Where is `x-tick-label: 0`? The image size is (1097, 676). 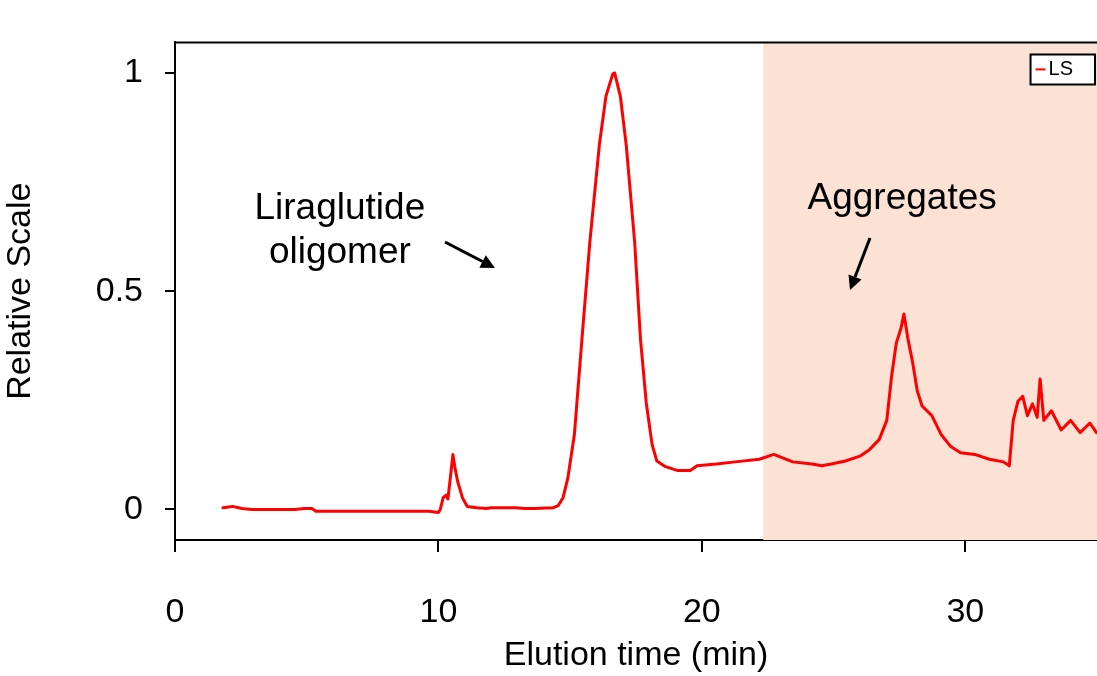
x-tick-label: 0 is located at coordinates (175, 609).